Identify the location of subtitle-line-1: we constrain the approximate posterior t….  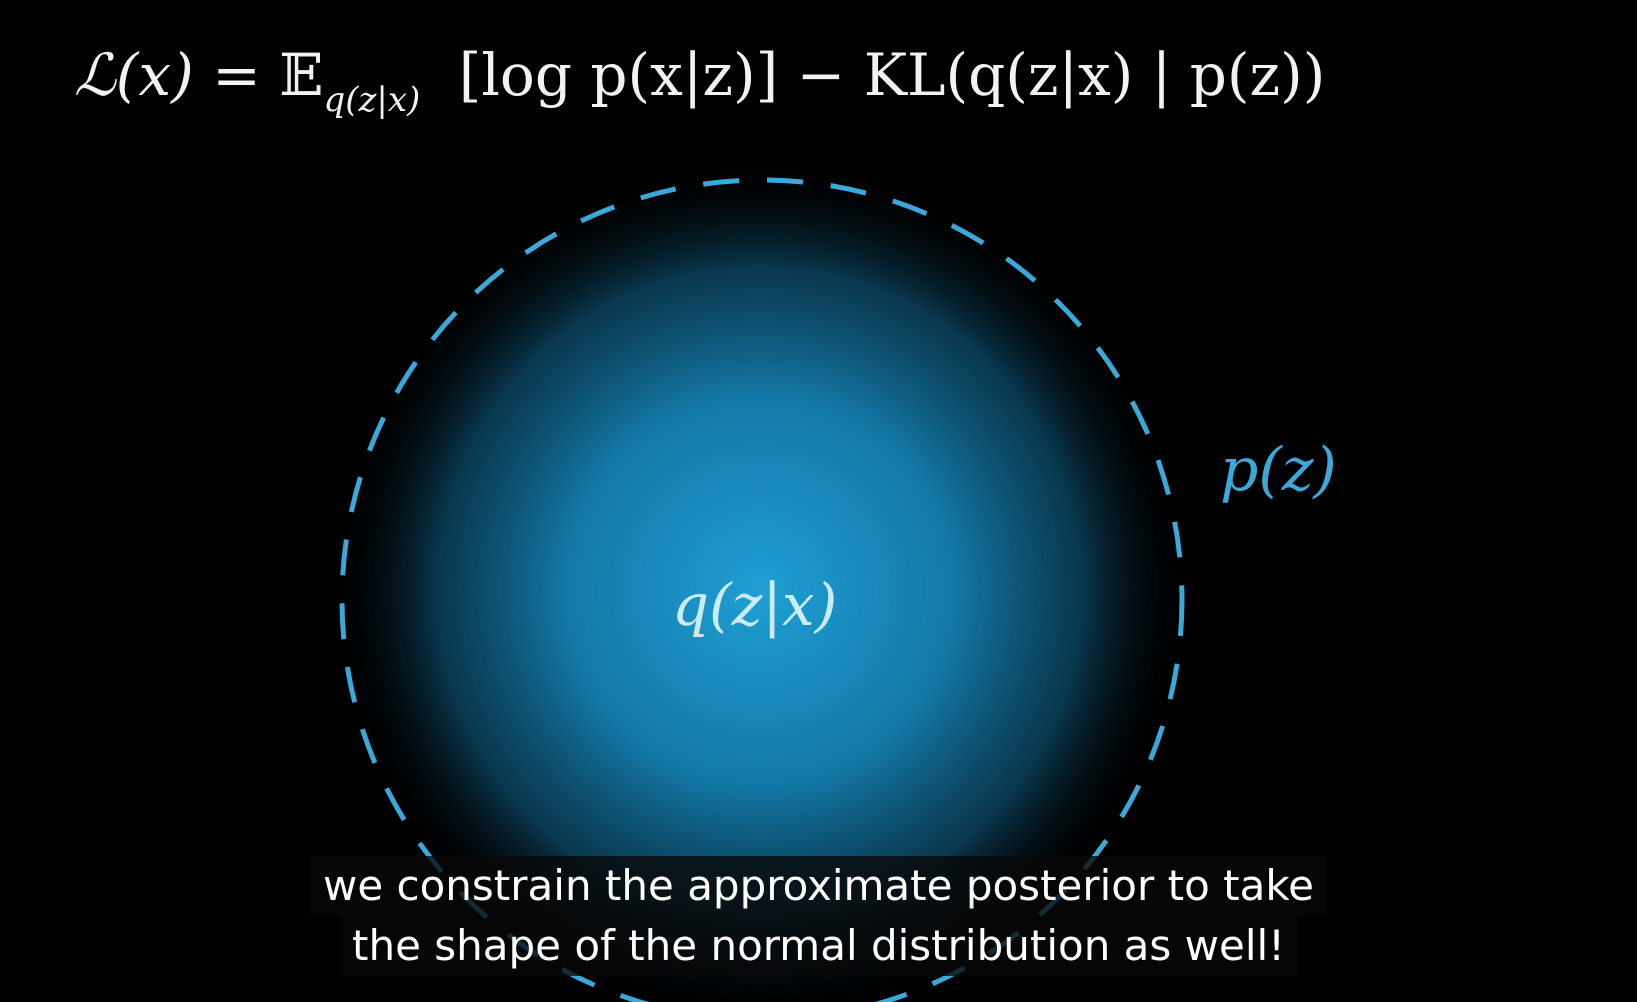
(818, 886).